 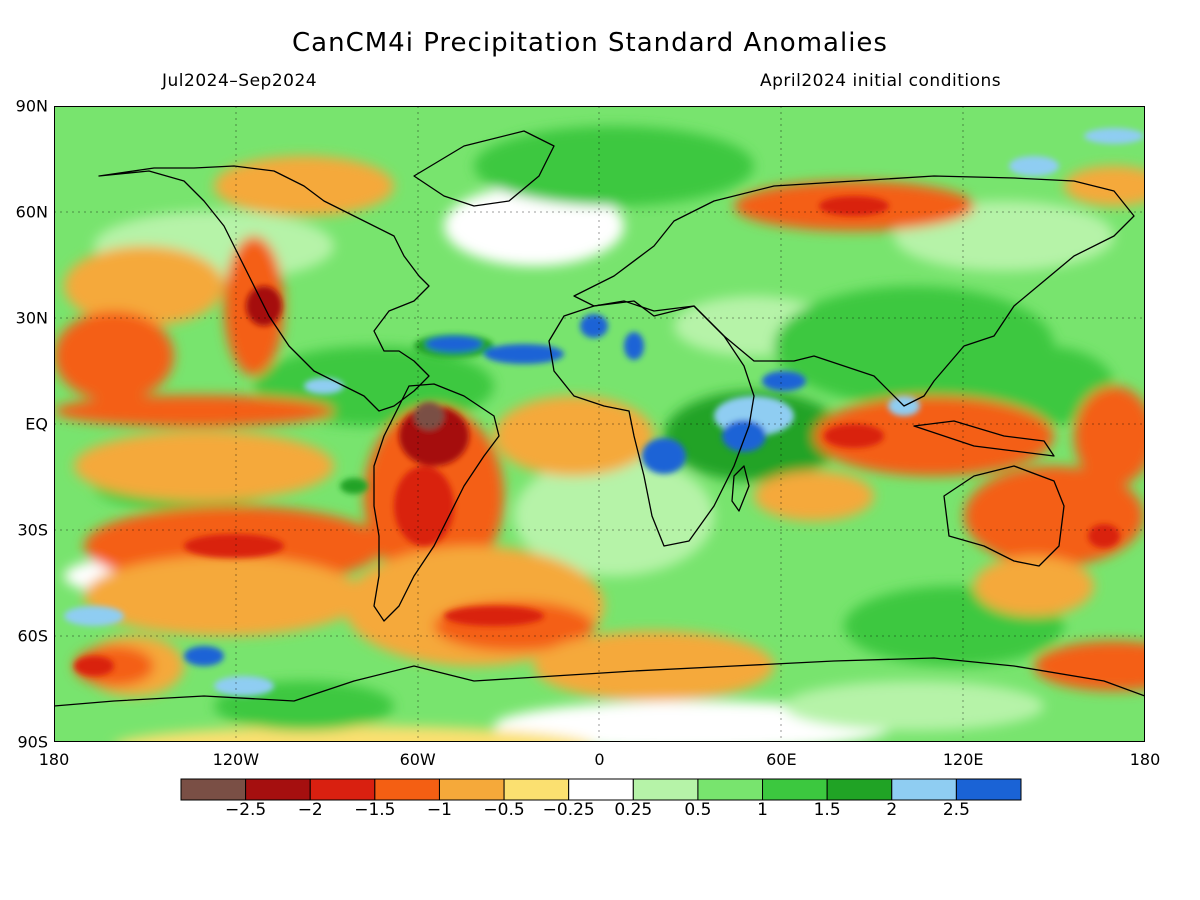 I want to click on longitude-label: 60W, so click(x=417, y=759).